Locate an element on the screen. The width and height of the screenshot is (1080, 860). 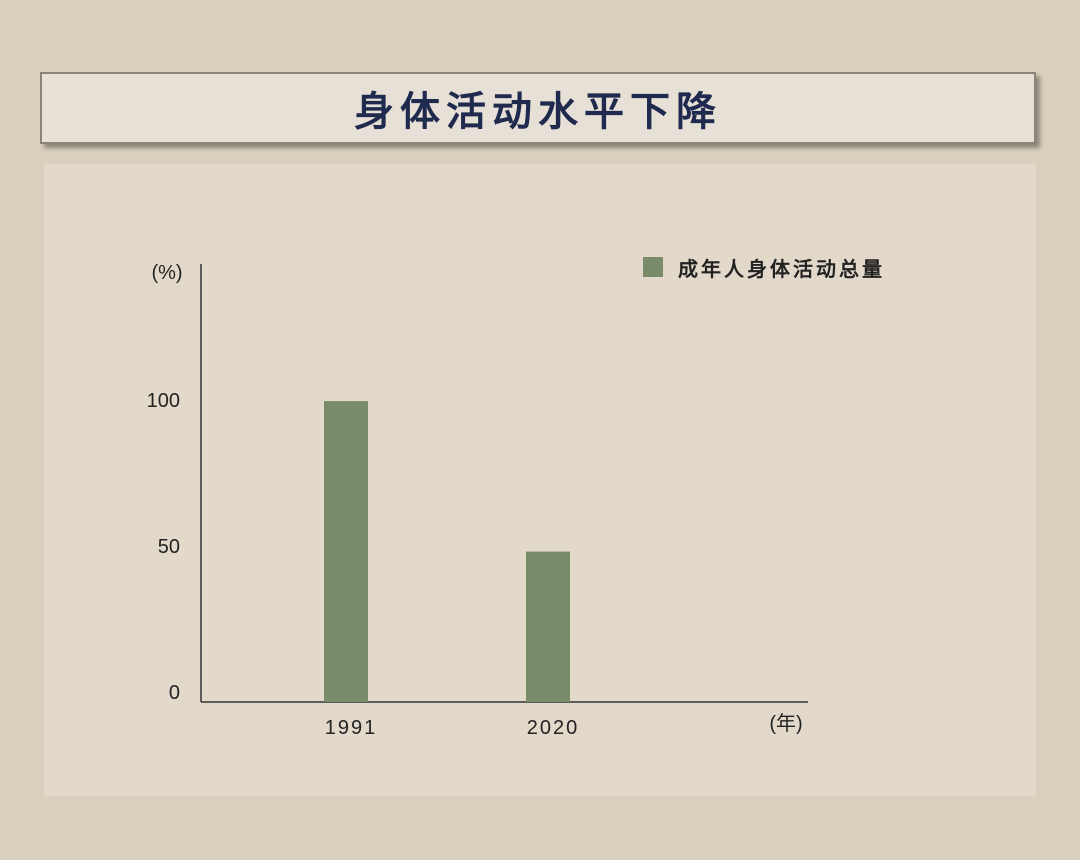
bar-2020 is located at coordinates (548, 626).